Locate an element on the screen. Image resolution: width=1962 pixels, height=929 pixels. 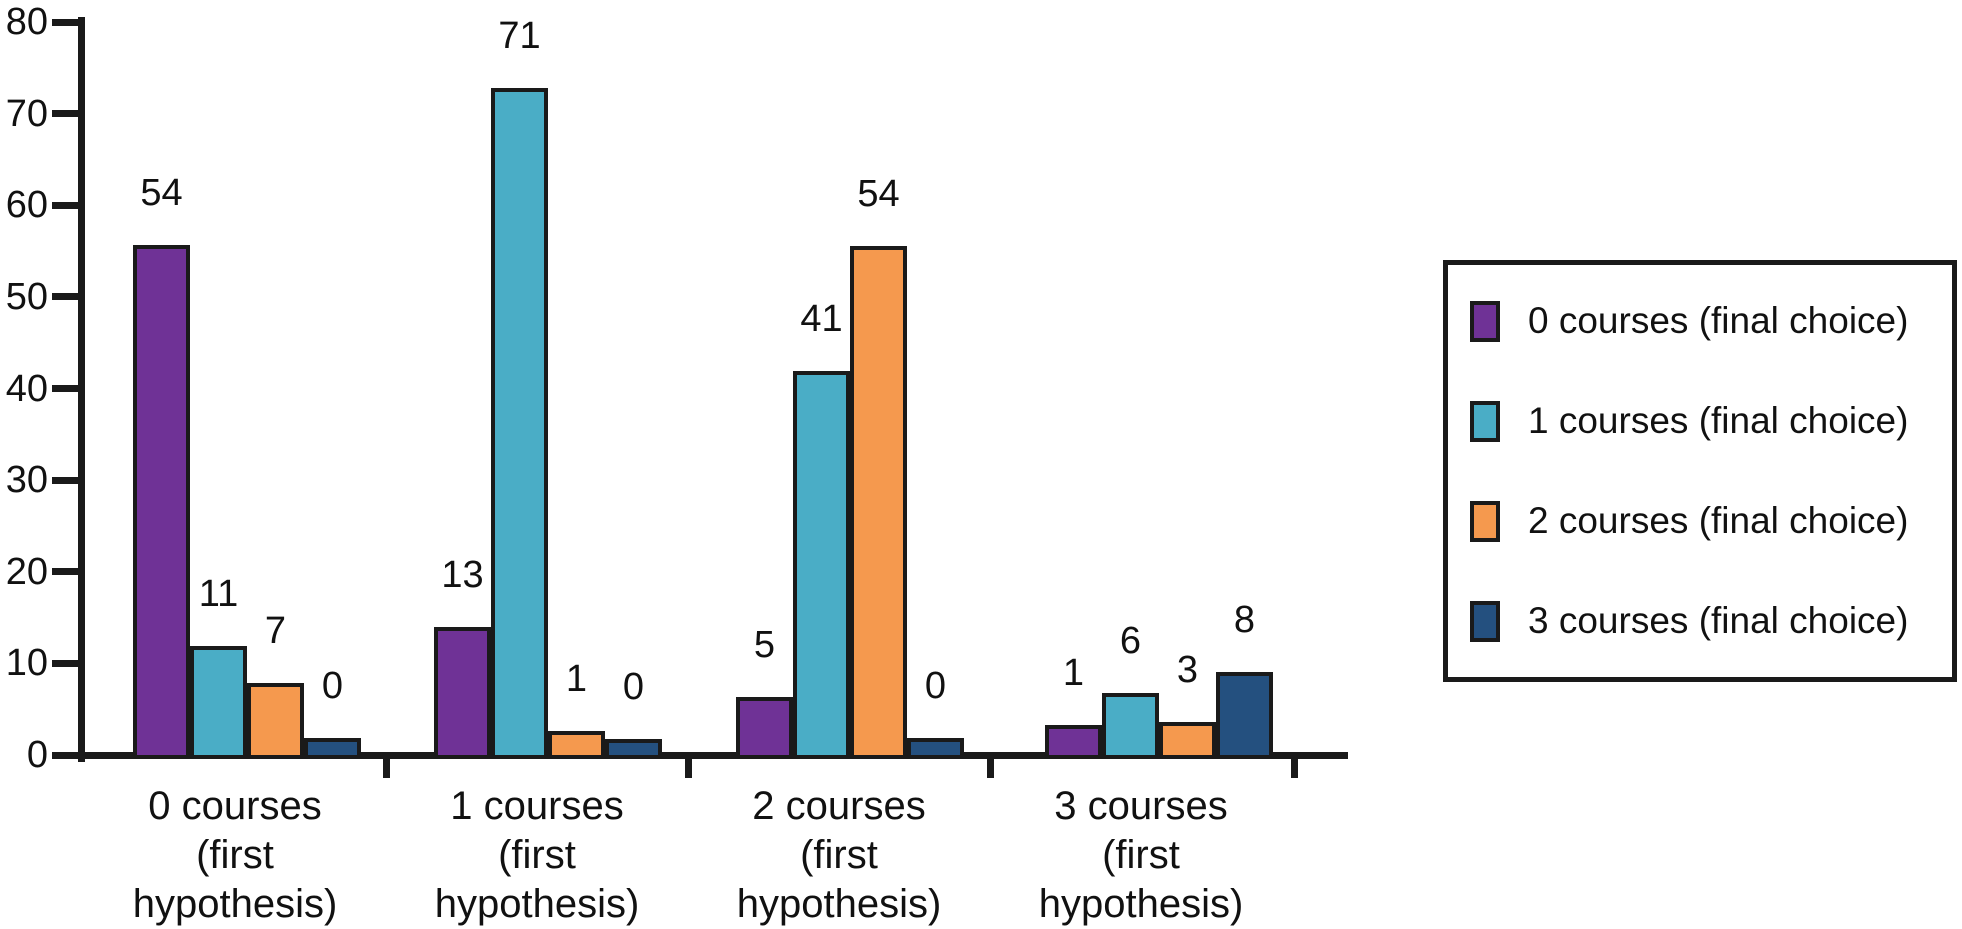
bar-value-label: 11 is located at coordinates (218, 593).